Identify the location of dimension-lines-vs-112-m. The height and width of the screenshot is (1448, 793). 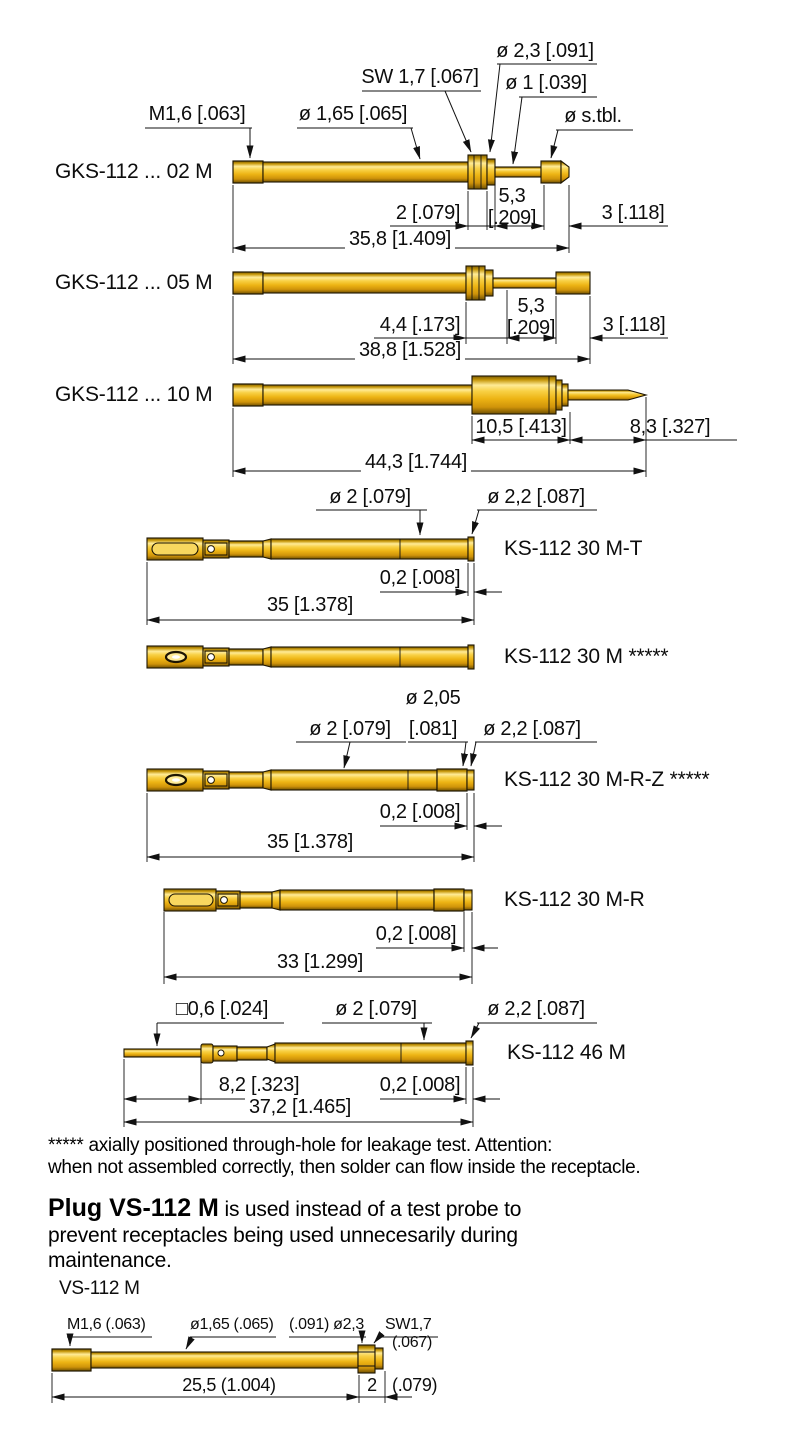
(231, 1387).